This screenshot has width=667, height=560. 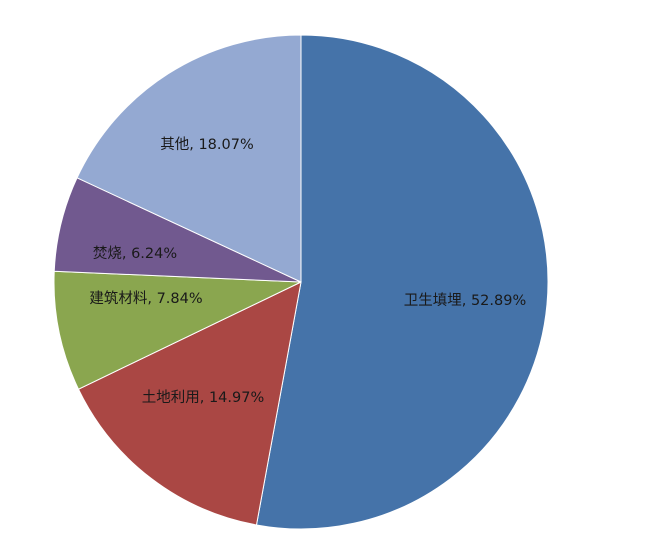 What do you see at coordinates (207, 144) in the screenshot?
I see `data-label-4: 其他, 18.07%` at bounding box center [207, 144].